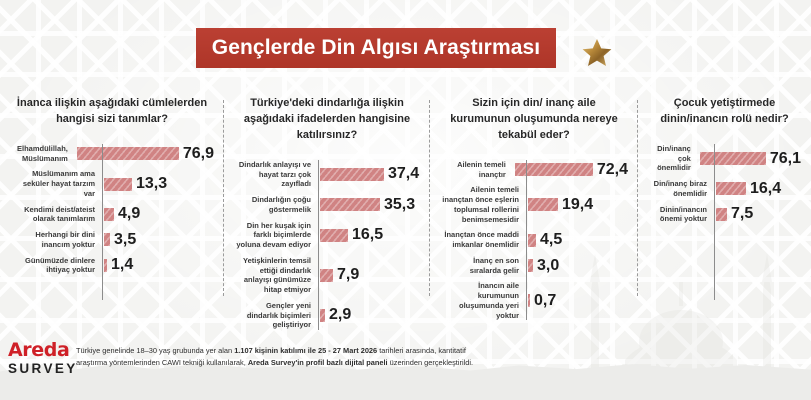  I want to click on bar-area: 35,3, so click(369, 205).